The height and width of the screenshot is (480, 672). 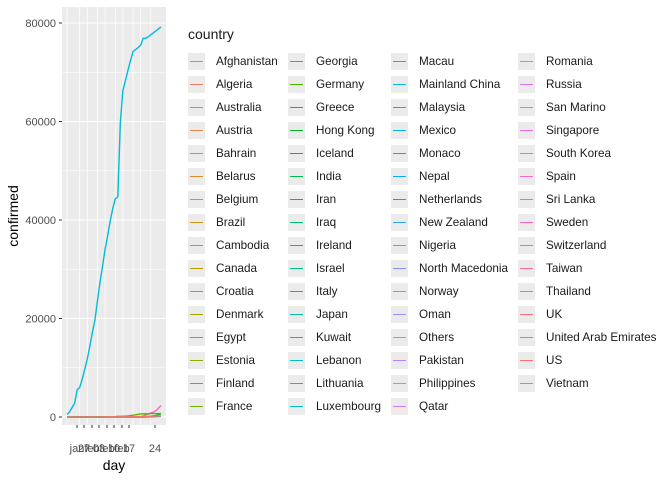 I want to click on legend-label: Nepal, so click(x=434, y=176).